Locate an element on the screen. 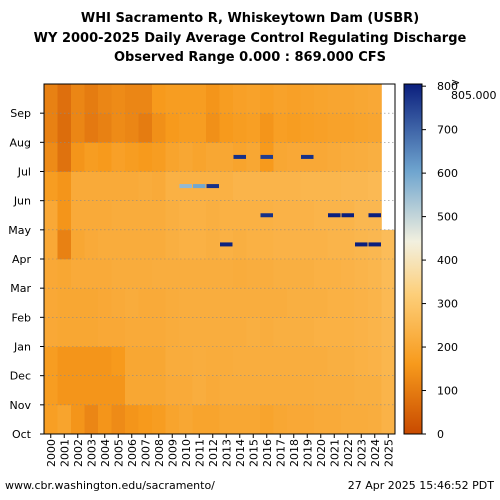  x-tick-label: 2019 is located at coordinates (307, 453).